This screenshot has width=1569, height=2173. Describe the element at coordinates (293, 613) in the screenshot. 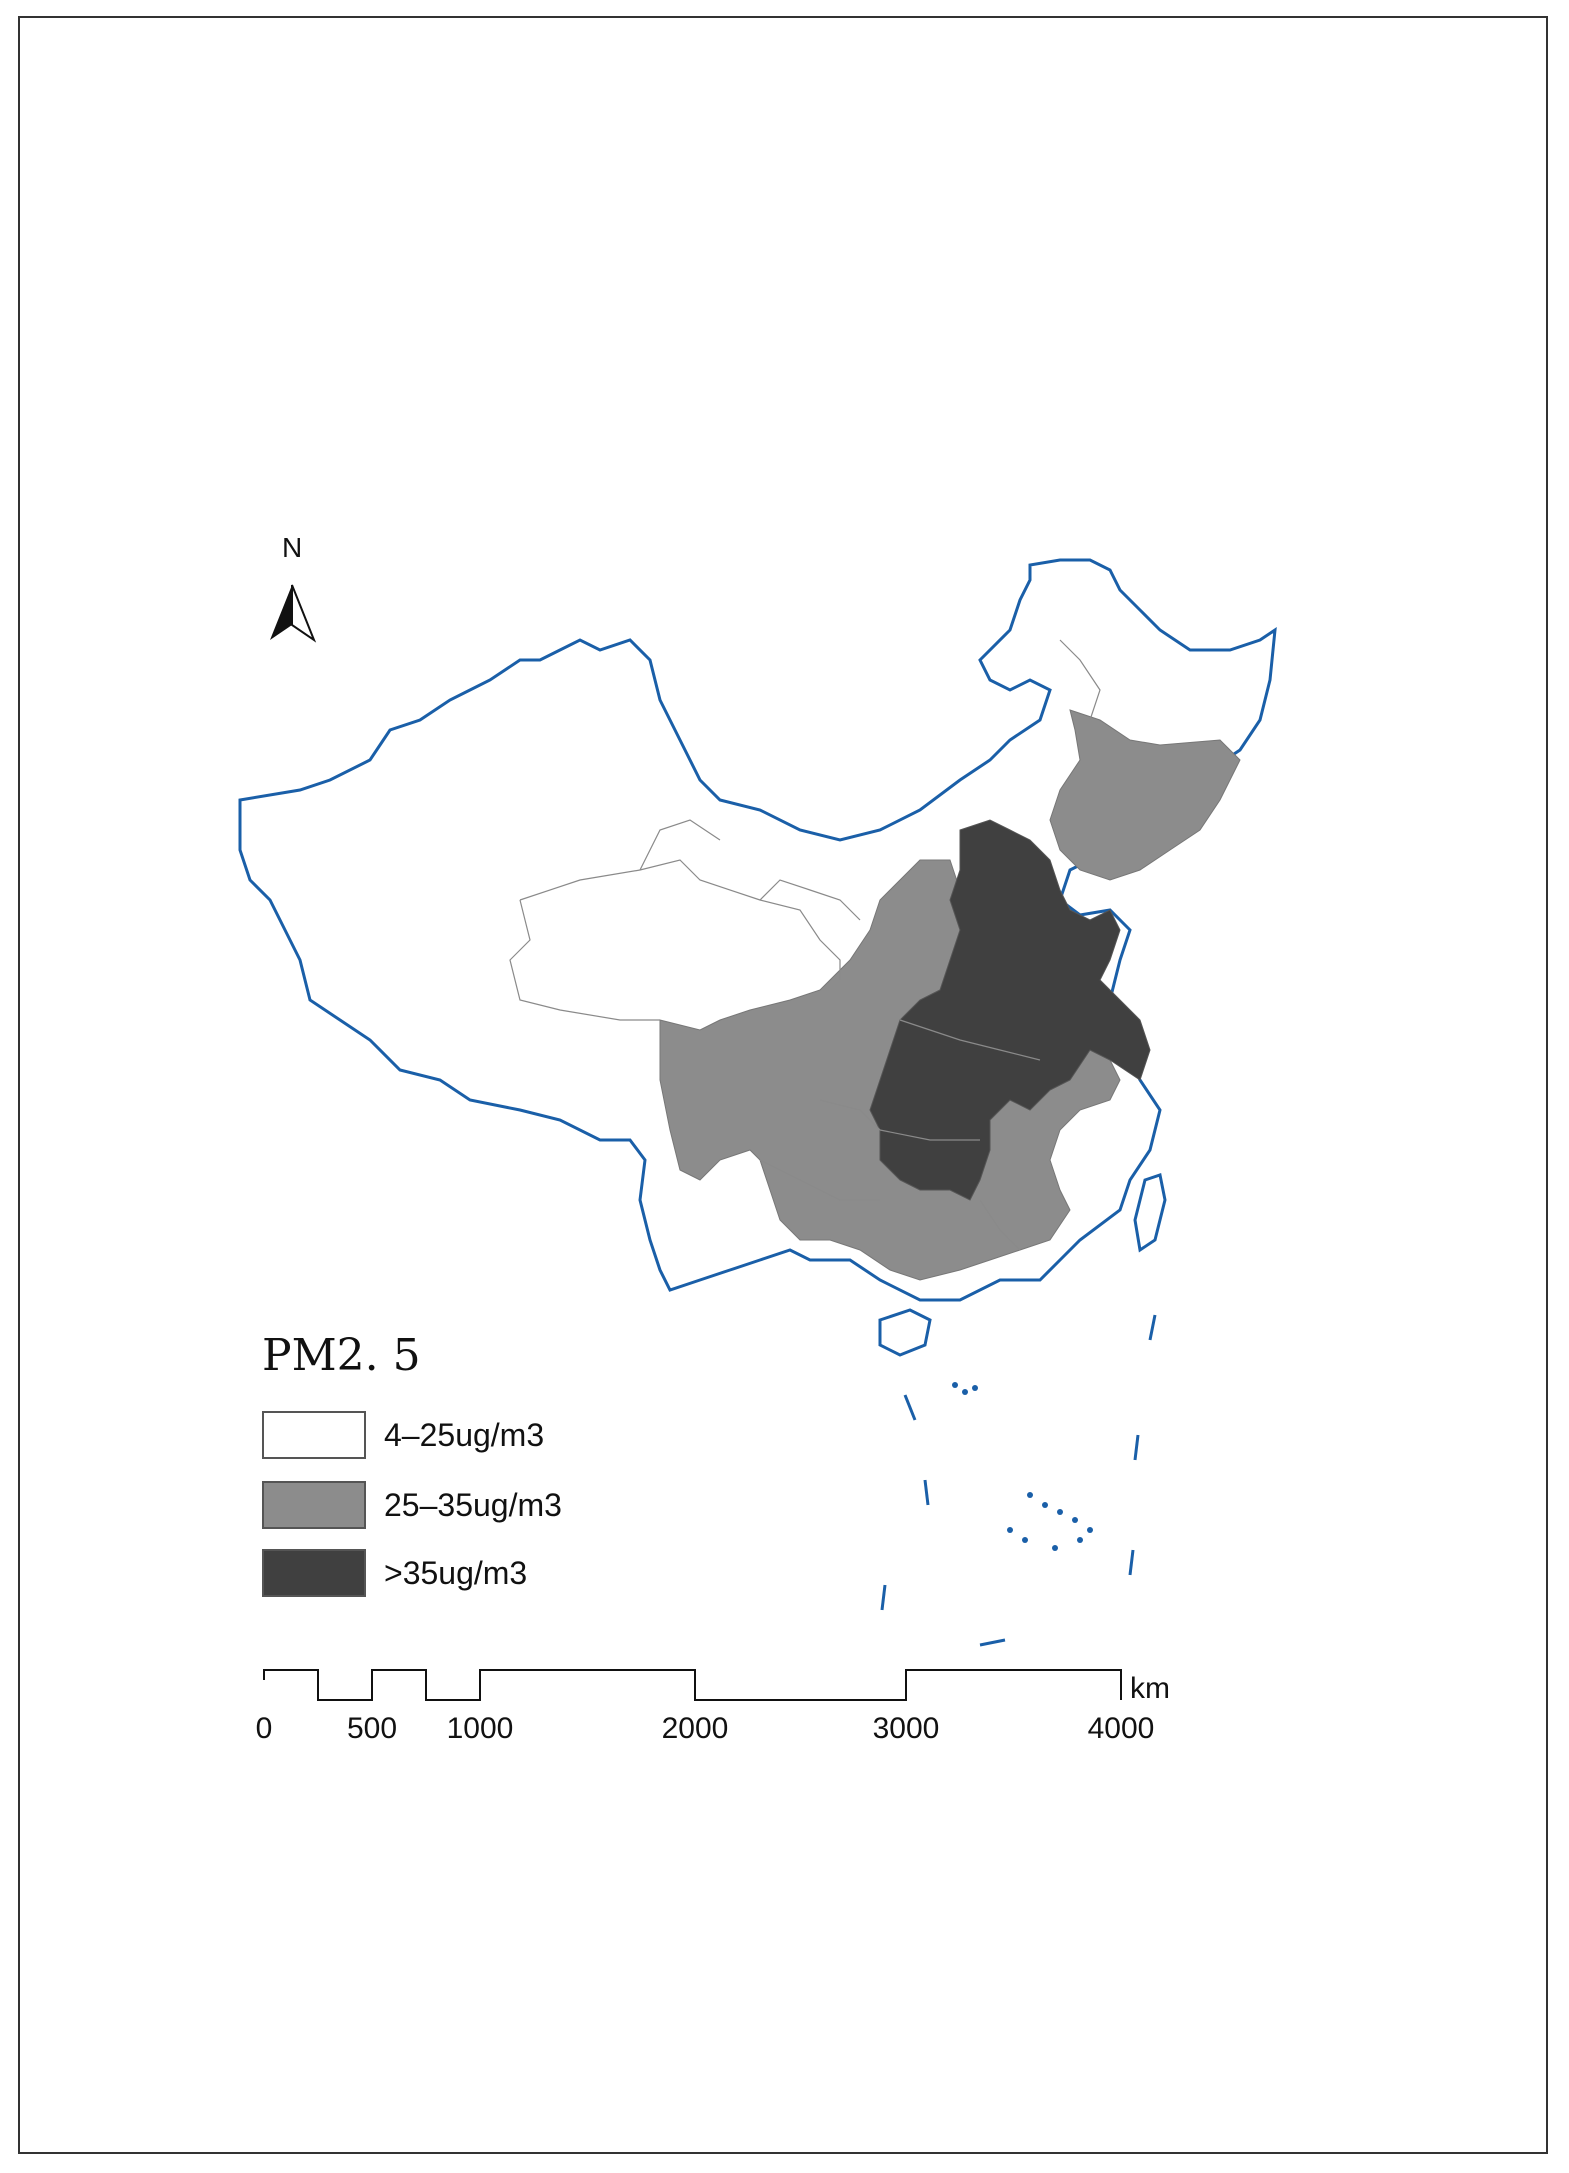

I see `north-arrow-icon` at that location.